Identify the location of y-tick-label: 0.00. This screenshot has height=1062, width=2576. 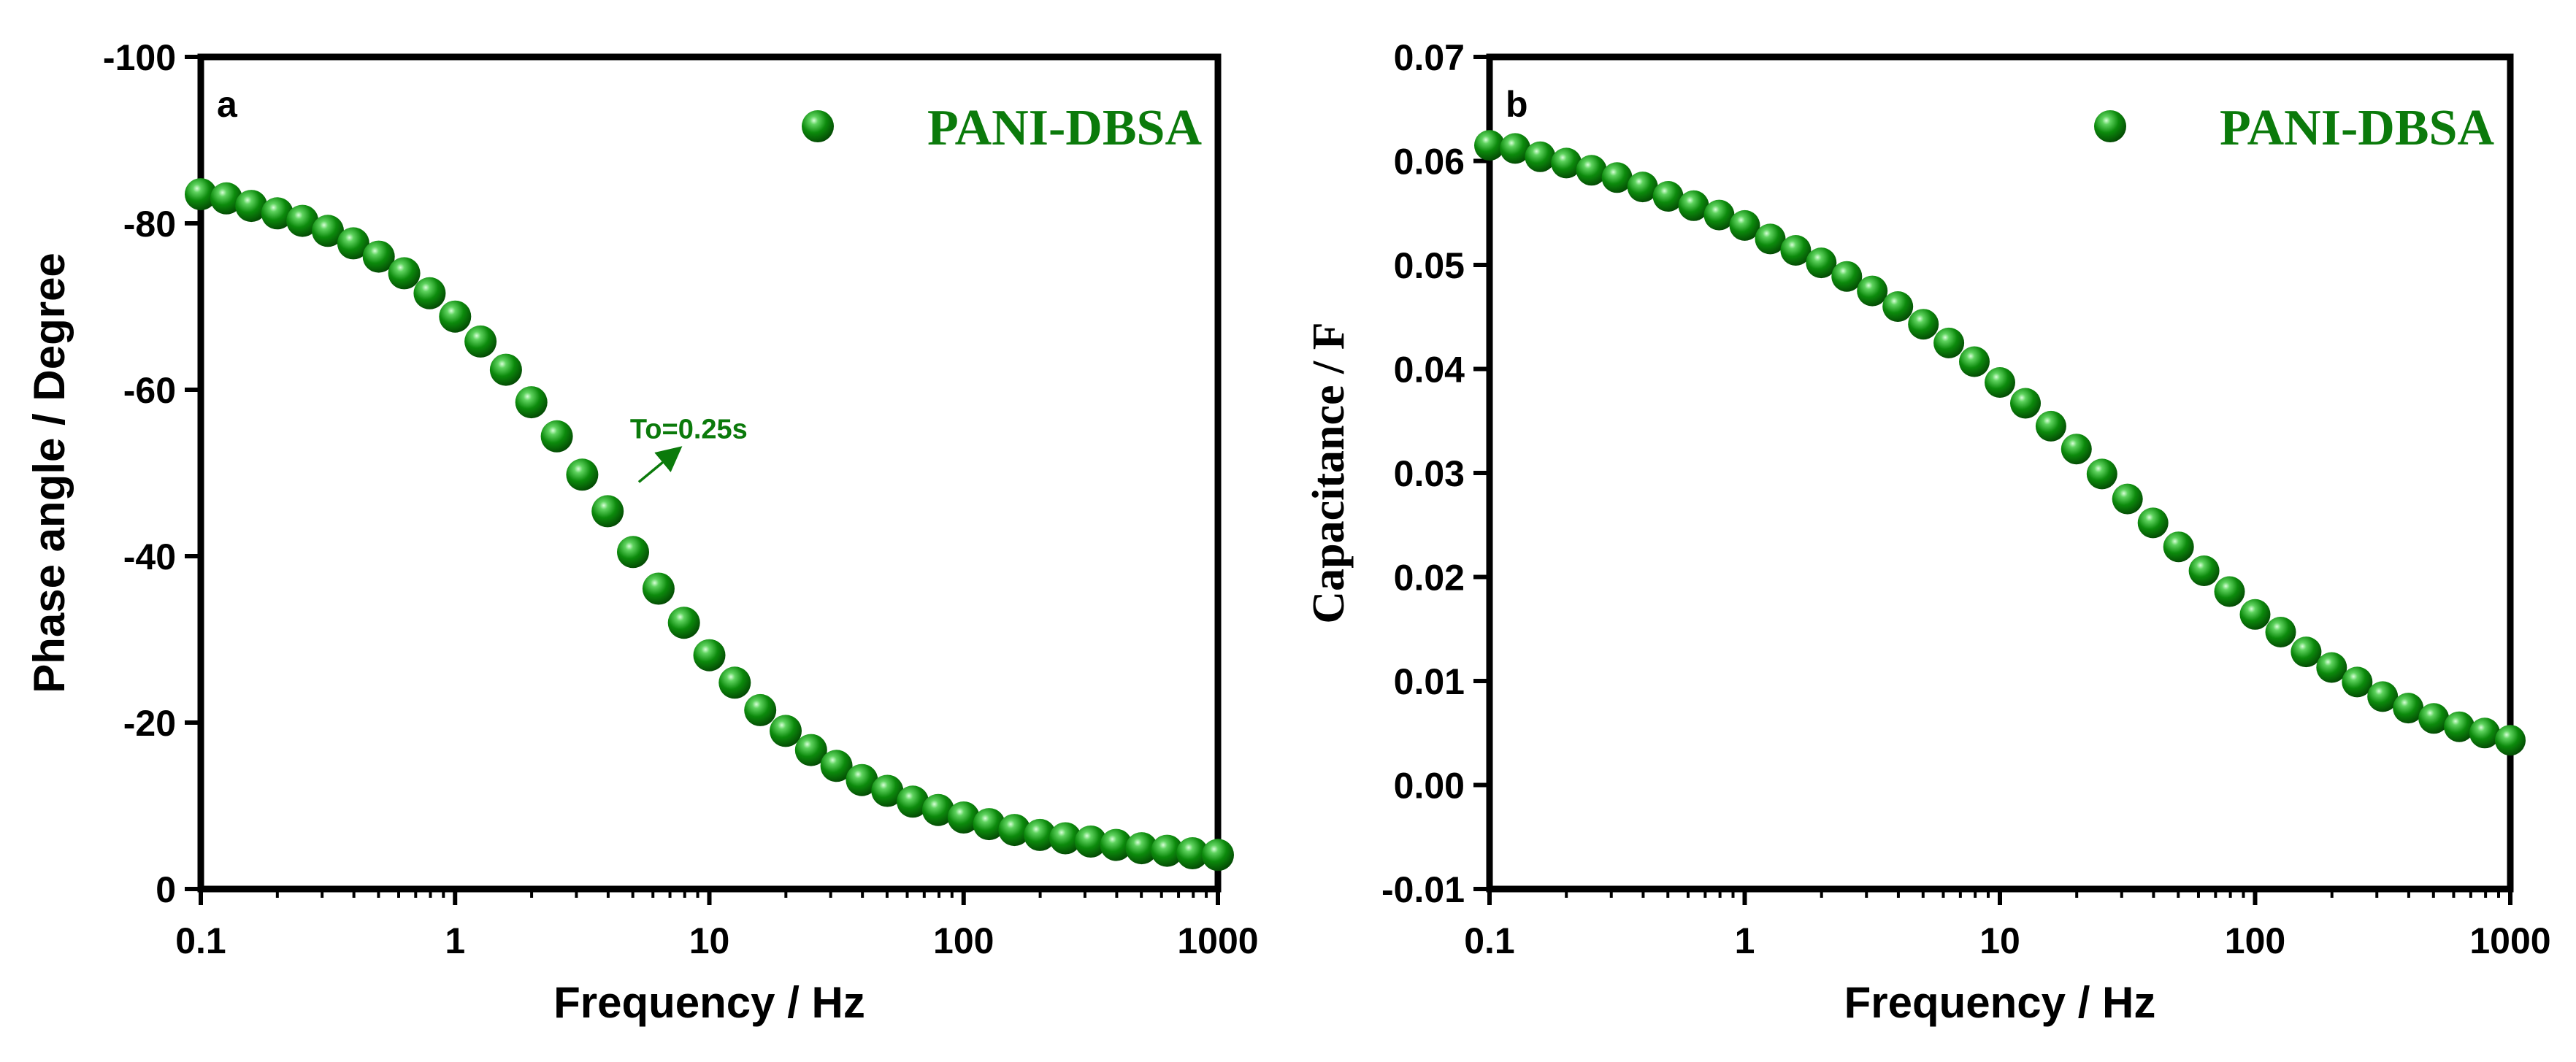
(1429, 786).